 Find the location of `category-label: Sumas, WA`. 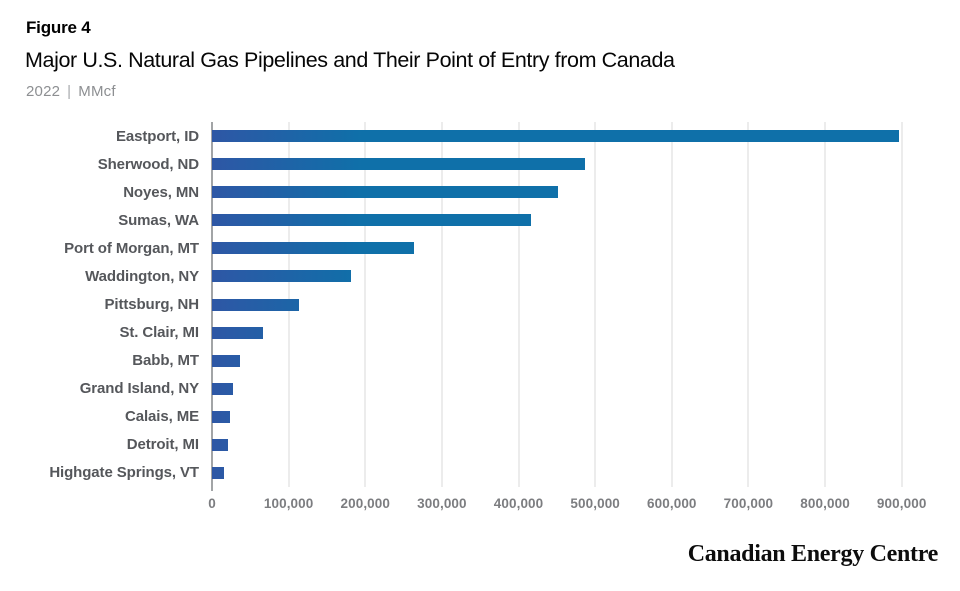

category-label: Sumas, WA is located at coordinates (158, 220).